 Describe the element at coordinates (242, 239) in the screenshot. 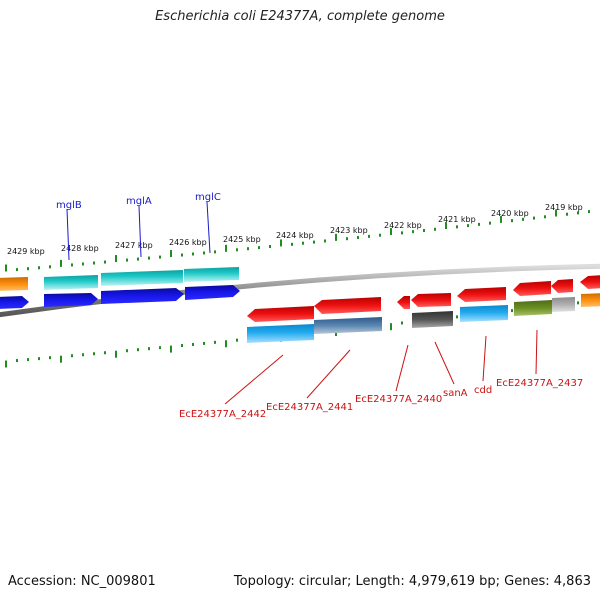

I see `scale-label-2425: 2425 kbp` at that location.